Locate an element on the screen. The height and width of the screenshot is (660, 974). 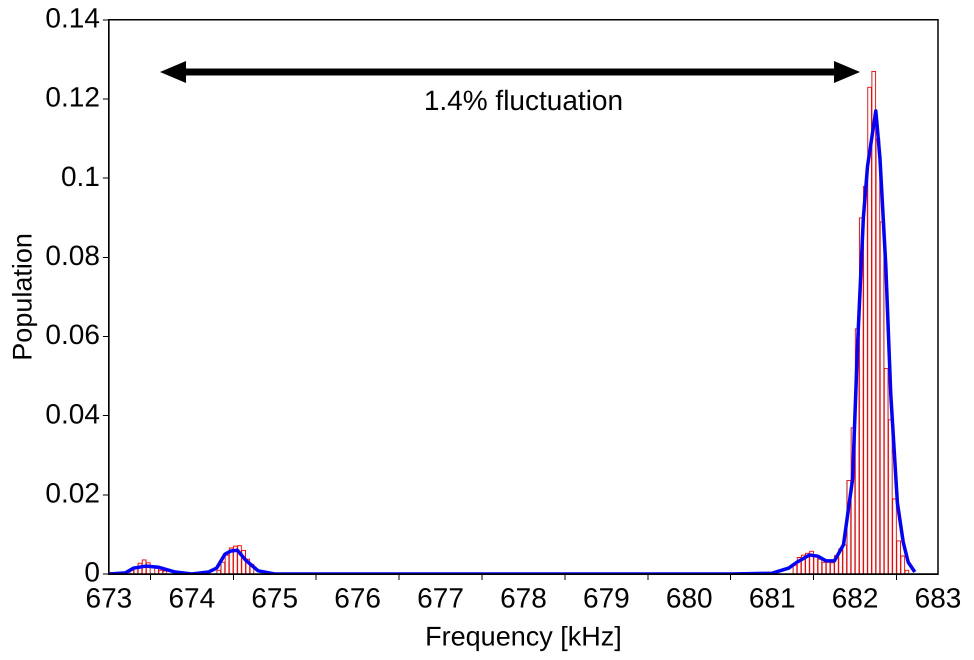
y-tick-label: 0.06 is located at coordinates (72, 334).